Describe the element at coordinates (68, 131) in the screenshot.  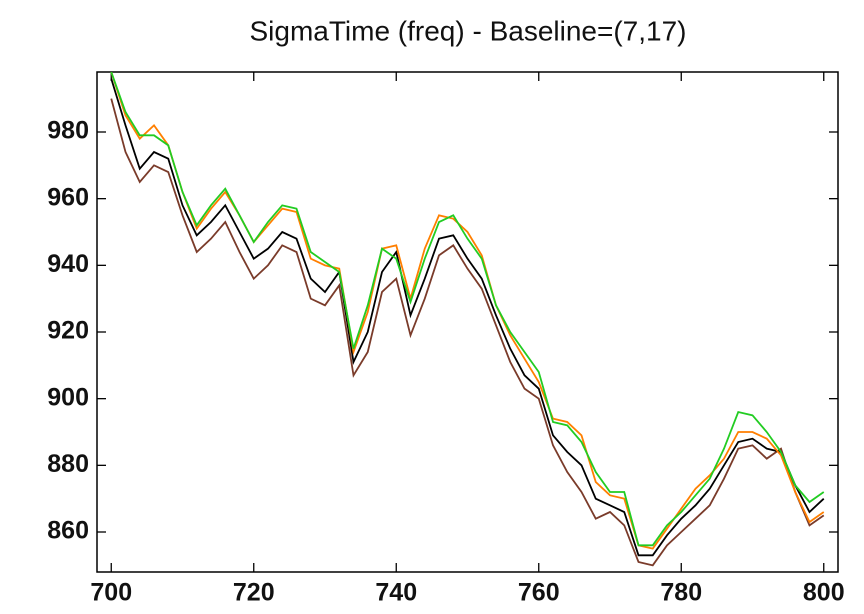
I see `y-tick-label: 980` at that location.